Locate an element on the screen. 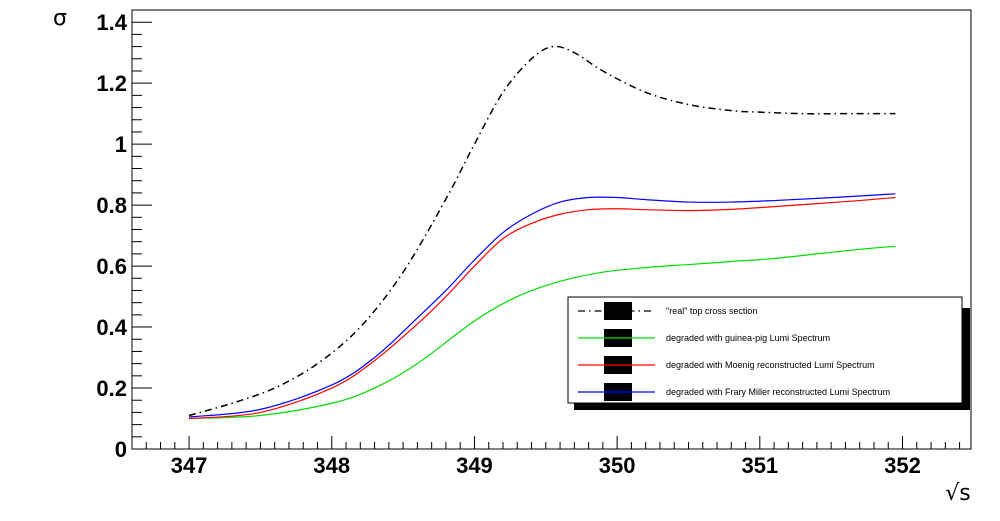 The image size is (1000, 521). legend-label-1: "real" top cross section is located at coordinates (711, 311).